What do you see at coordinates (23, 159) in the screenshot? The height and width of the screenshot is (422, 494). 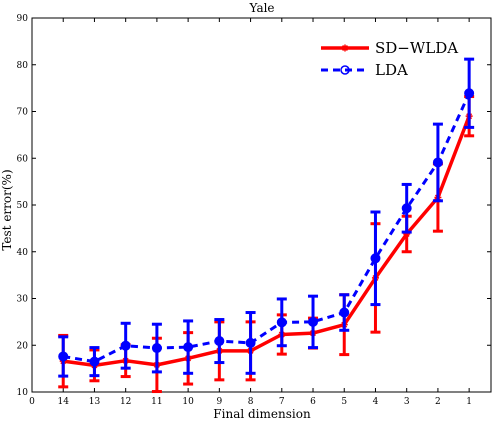 I see `y-tick-label: 60` at bounding box center [23, 159].